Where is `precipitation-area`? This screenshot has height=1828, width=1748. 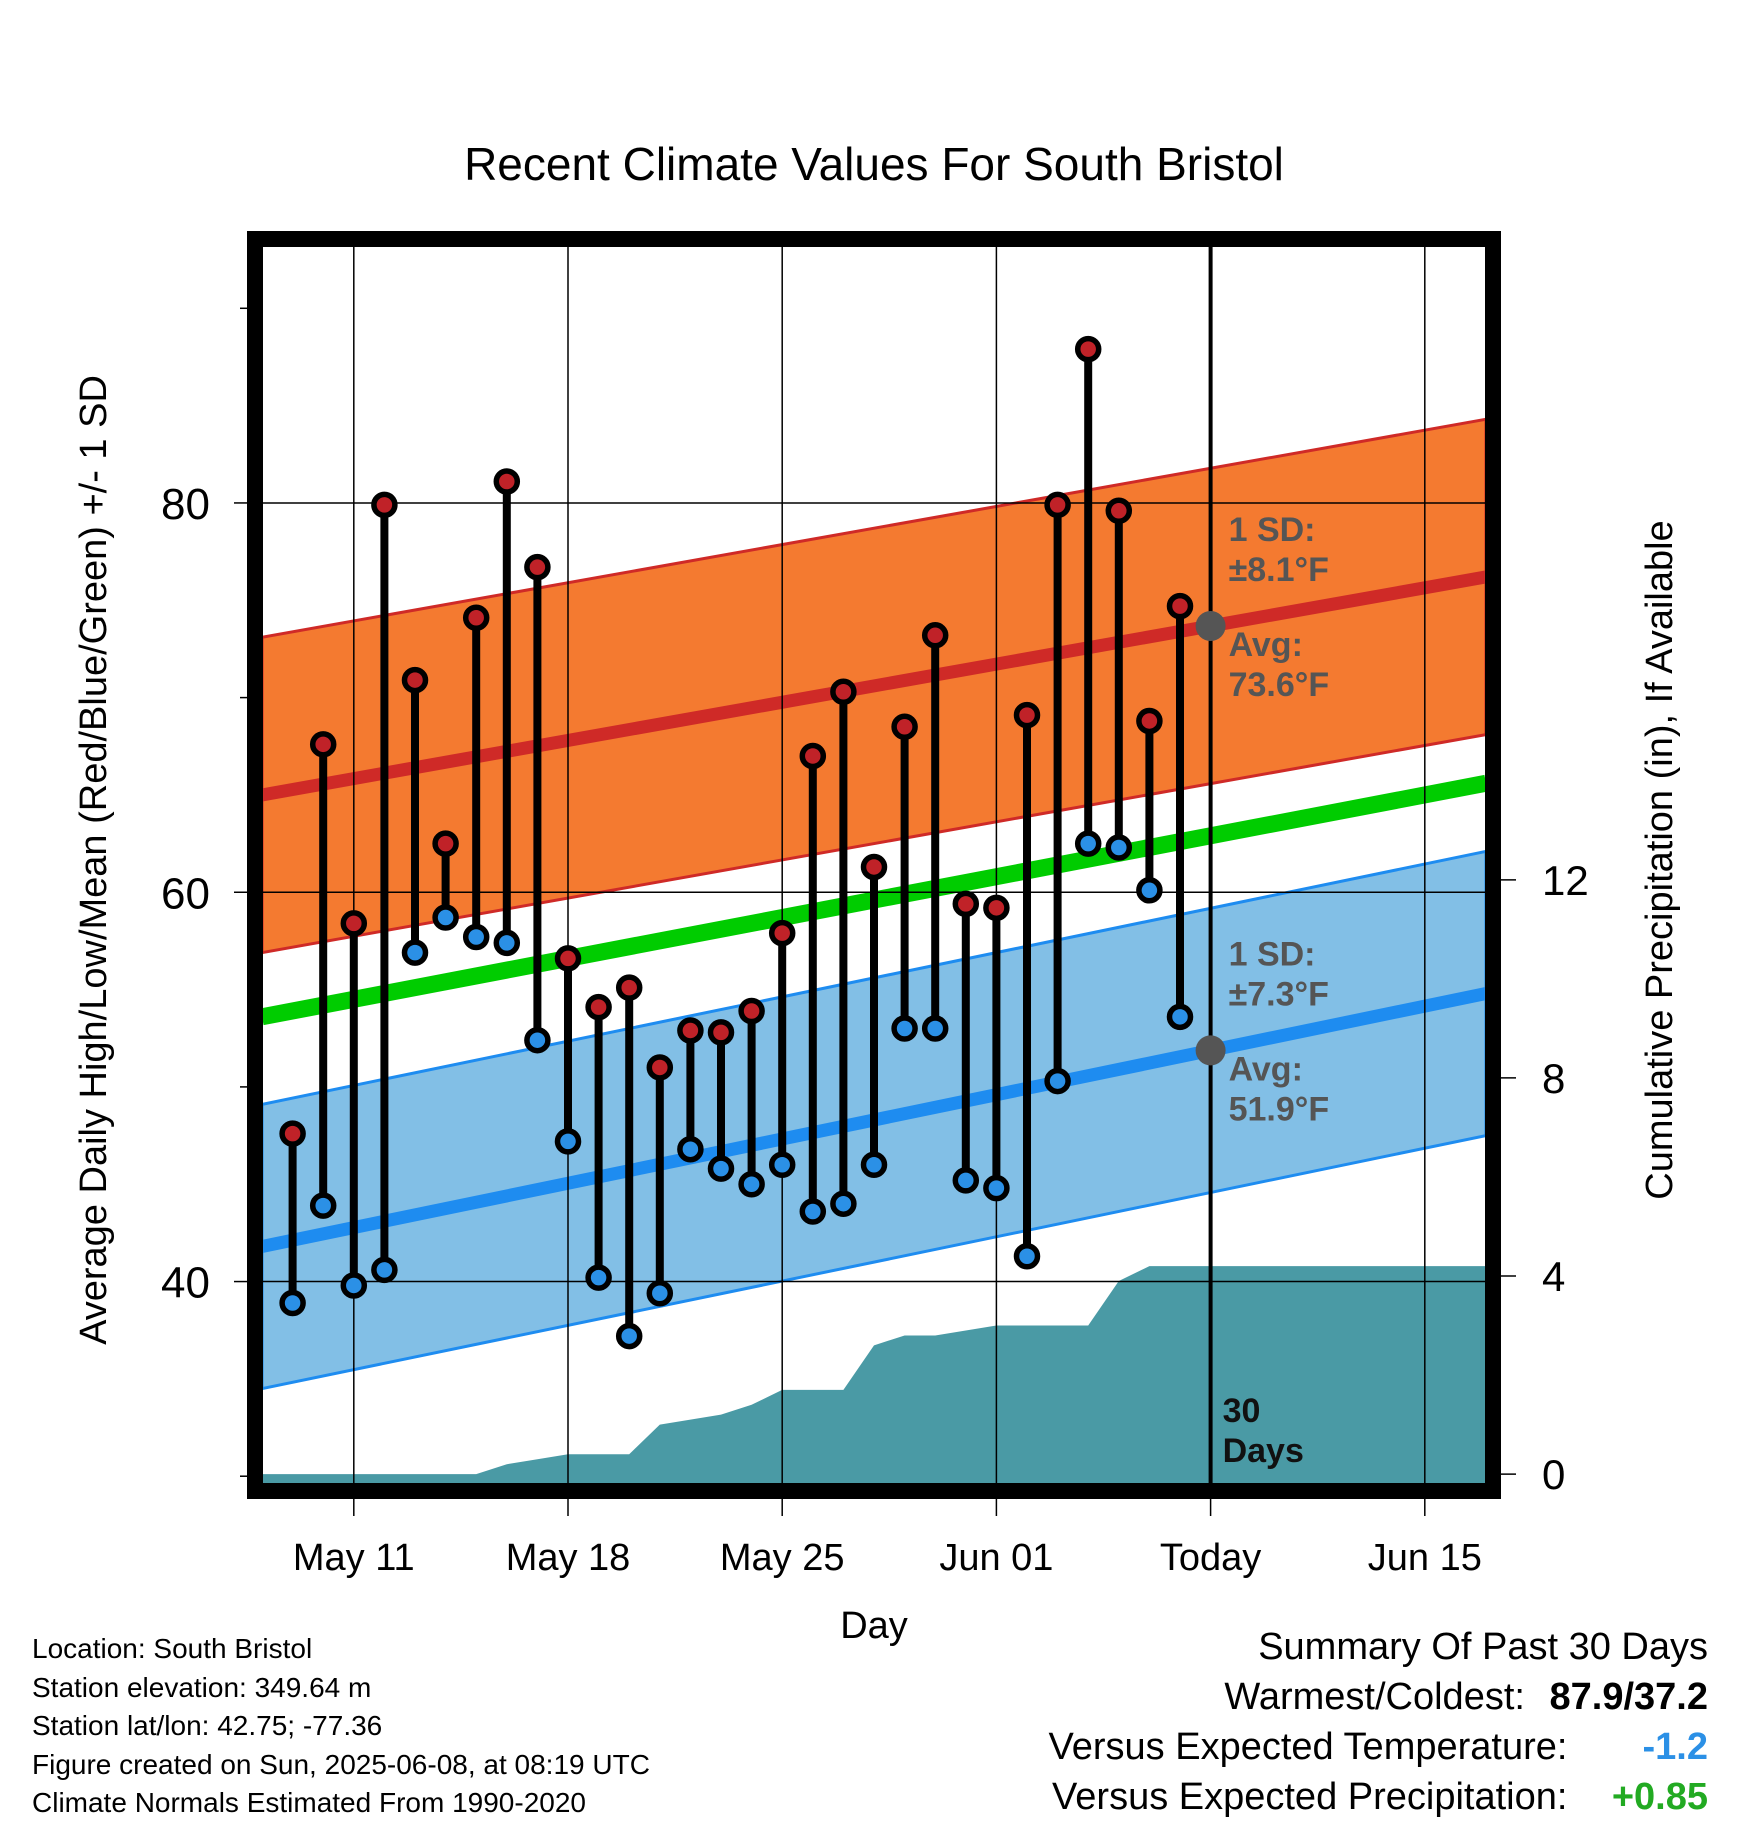 precipitation-area is located at coordinates (874, 1375).